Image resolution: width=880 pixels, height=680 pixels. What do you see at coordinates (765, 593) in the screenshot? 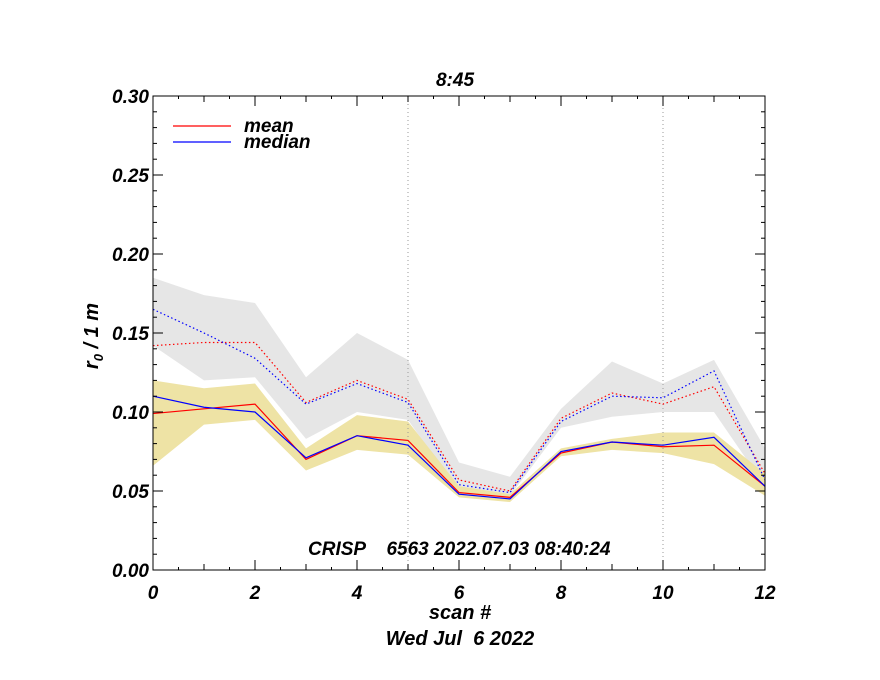
I see `x-tick-label: 12` at bounding box center [765, 593].